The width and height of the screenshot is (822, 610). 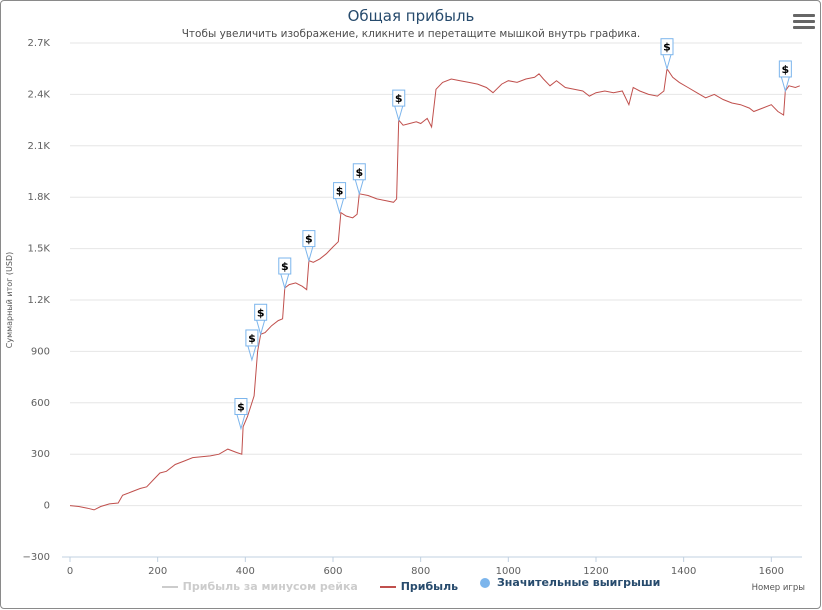 What do you see at coordinates (40, 351) in the screenshot?
I see `y-tick-label: 900` at bounding box center [40, 351].